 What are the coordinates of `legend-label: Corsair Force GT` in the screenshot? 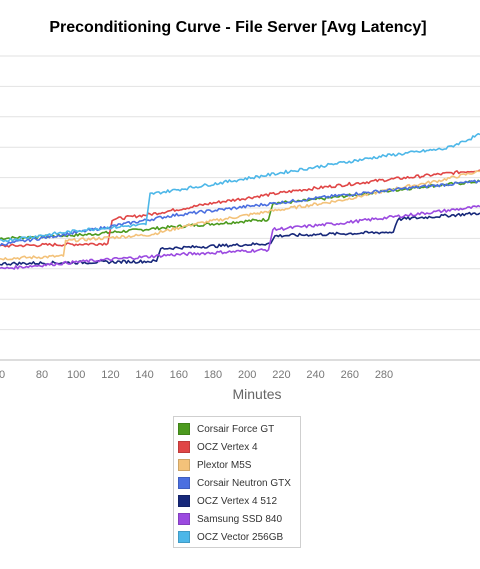 It's located at (236, 429).